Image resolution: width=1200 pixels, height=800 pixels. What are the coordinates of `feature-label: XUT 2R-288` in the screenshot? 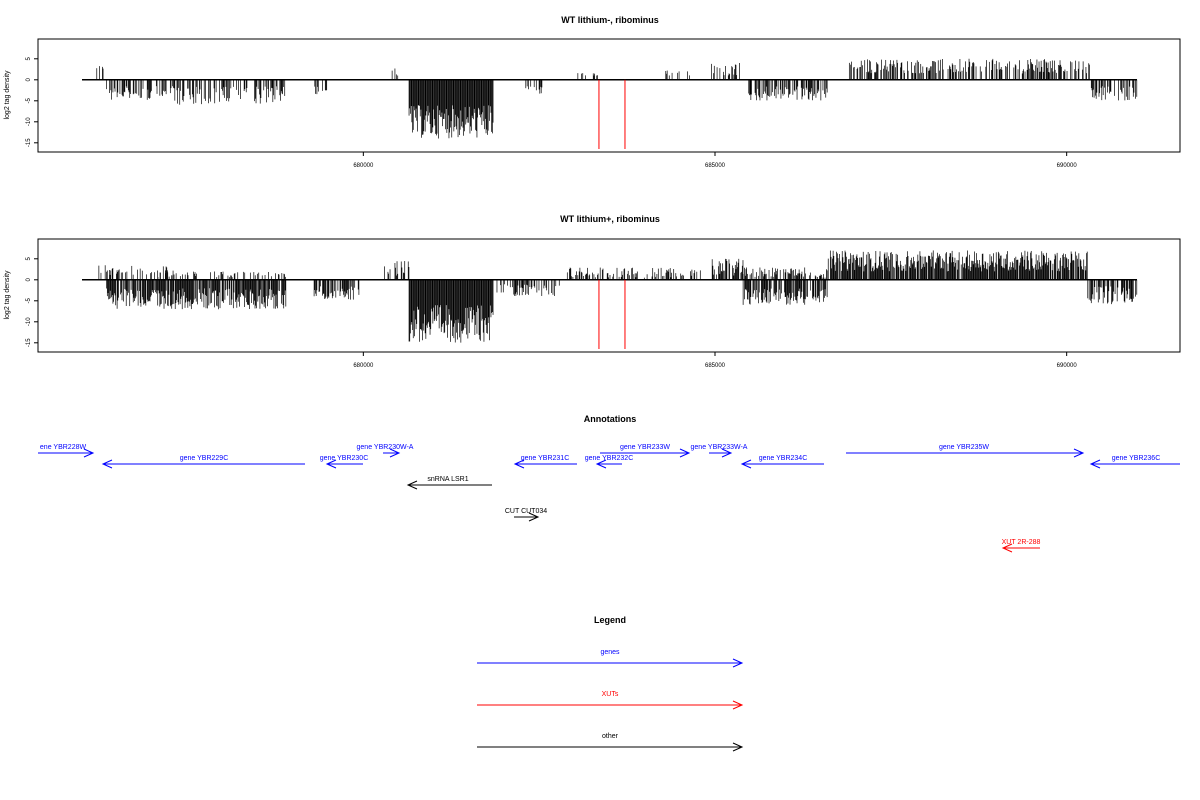 It's located at (1021, 542).